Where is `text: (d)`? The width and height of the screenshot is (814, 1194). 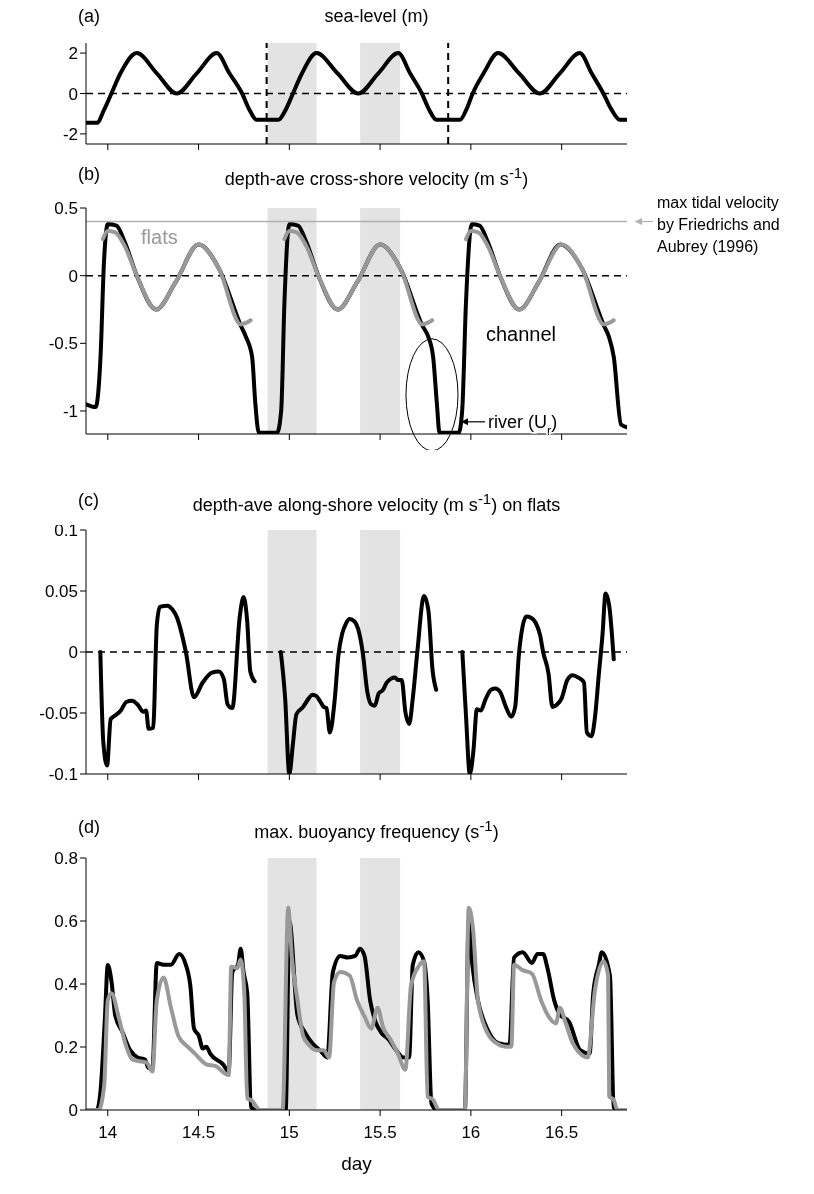 text: (d) is located at coordinates (89, 827).